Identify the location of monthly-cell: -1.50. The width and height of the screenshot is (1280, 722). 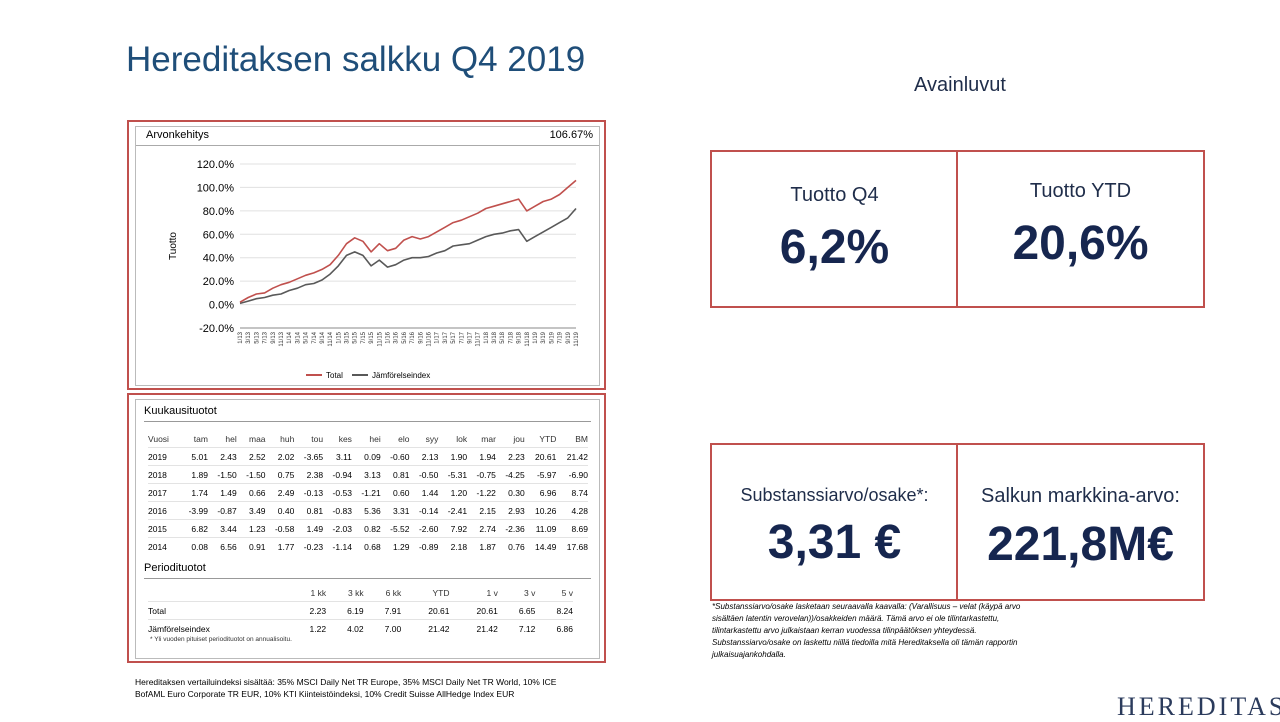
(222, 474).